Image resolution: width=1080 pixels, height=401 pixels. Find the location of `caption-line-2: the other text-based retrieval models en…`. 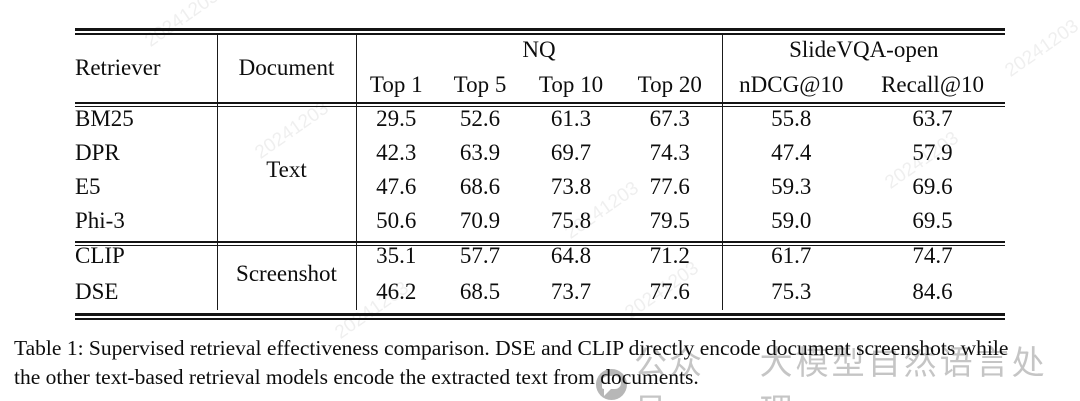

caption-line-2: the other text-based retrieval models en… is located at coordinates (356, 376).